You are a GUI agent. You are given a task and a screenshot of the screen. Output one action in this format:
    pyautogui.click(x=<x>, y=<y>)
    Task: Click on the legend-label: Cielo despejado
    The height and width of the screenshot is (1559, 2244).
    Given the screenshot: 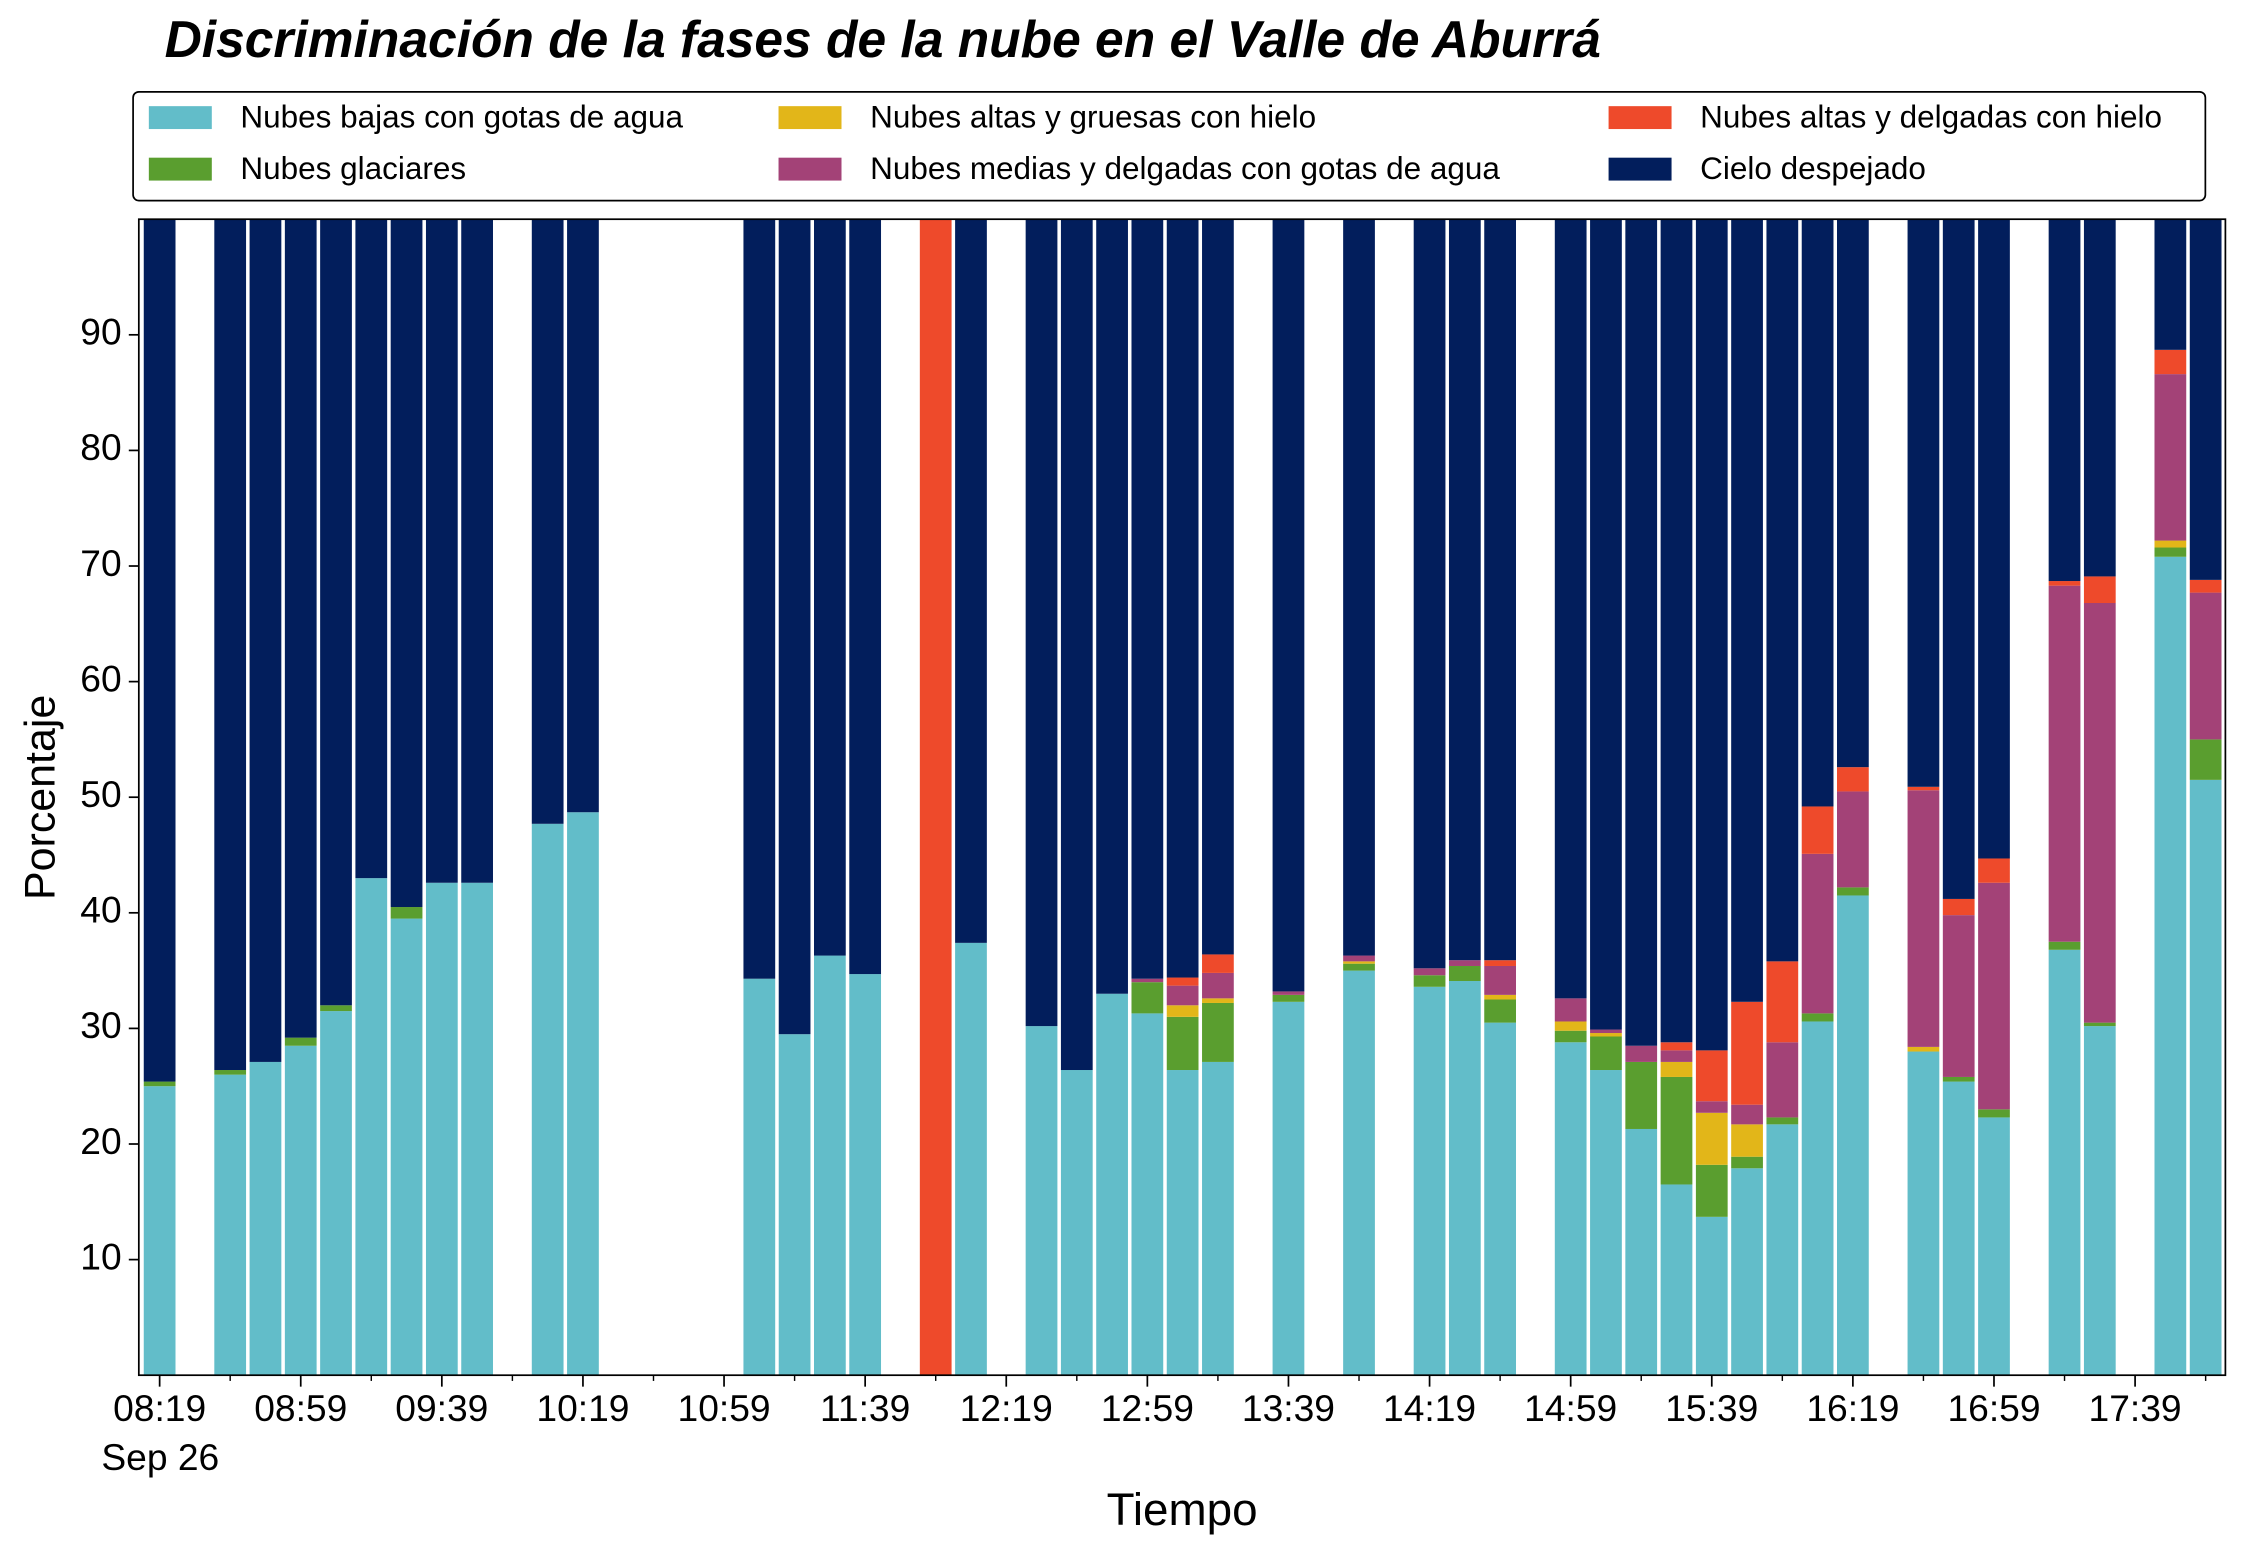 What is the action you would take?
    pyautogui.click(x=1813, y=168)
    